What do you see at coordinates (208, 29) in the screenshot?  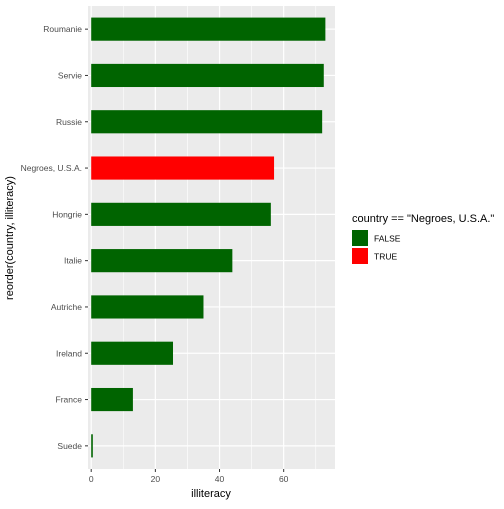 I see `bar-roumanie` at bounding box center [208, 29].